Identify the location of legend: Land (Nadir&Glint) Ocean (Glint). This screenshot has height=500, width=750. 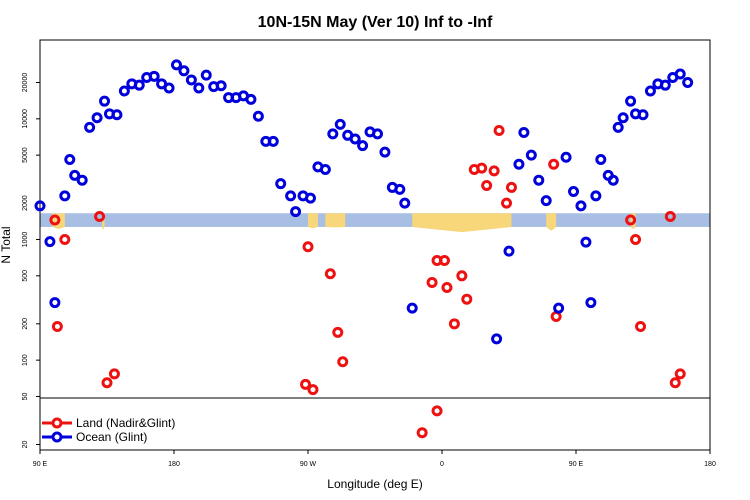
(108, 430).